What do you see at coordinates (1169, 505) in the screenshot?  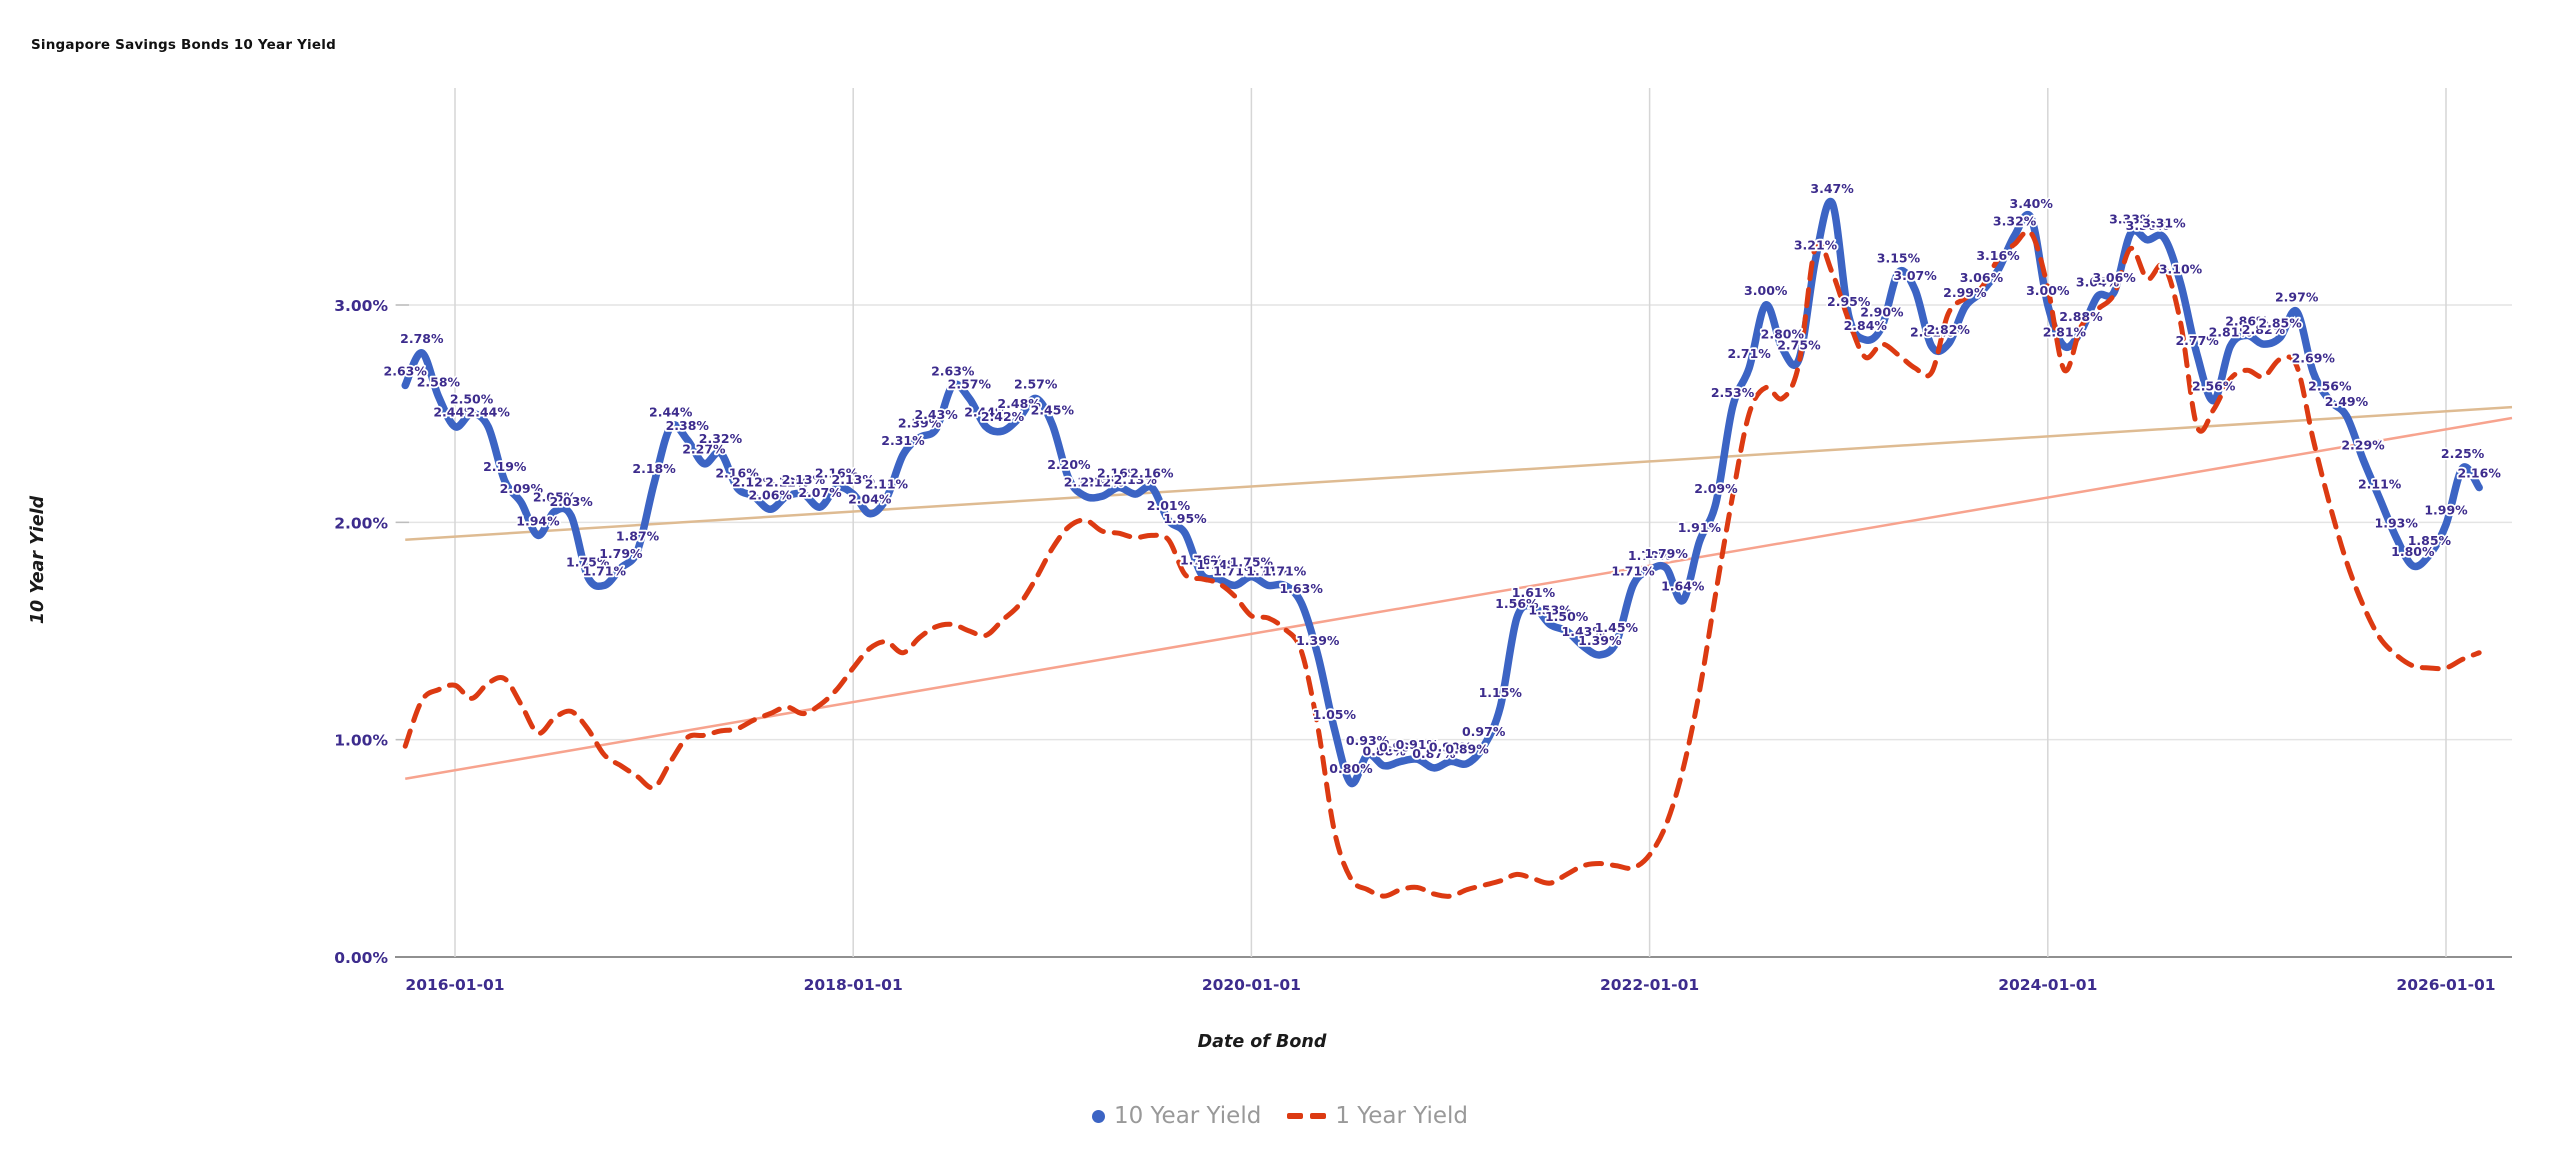 I see `data-label: 2.01%` at bounding box center [1169, 505].